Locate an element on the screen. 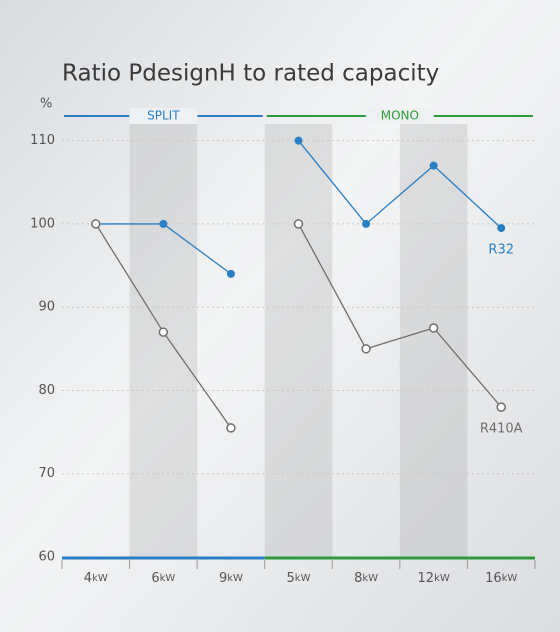 The width and height of the screenshot is (560, 632). group-label: SPLIT is located at coordinates (163, 116).